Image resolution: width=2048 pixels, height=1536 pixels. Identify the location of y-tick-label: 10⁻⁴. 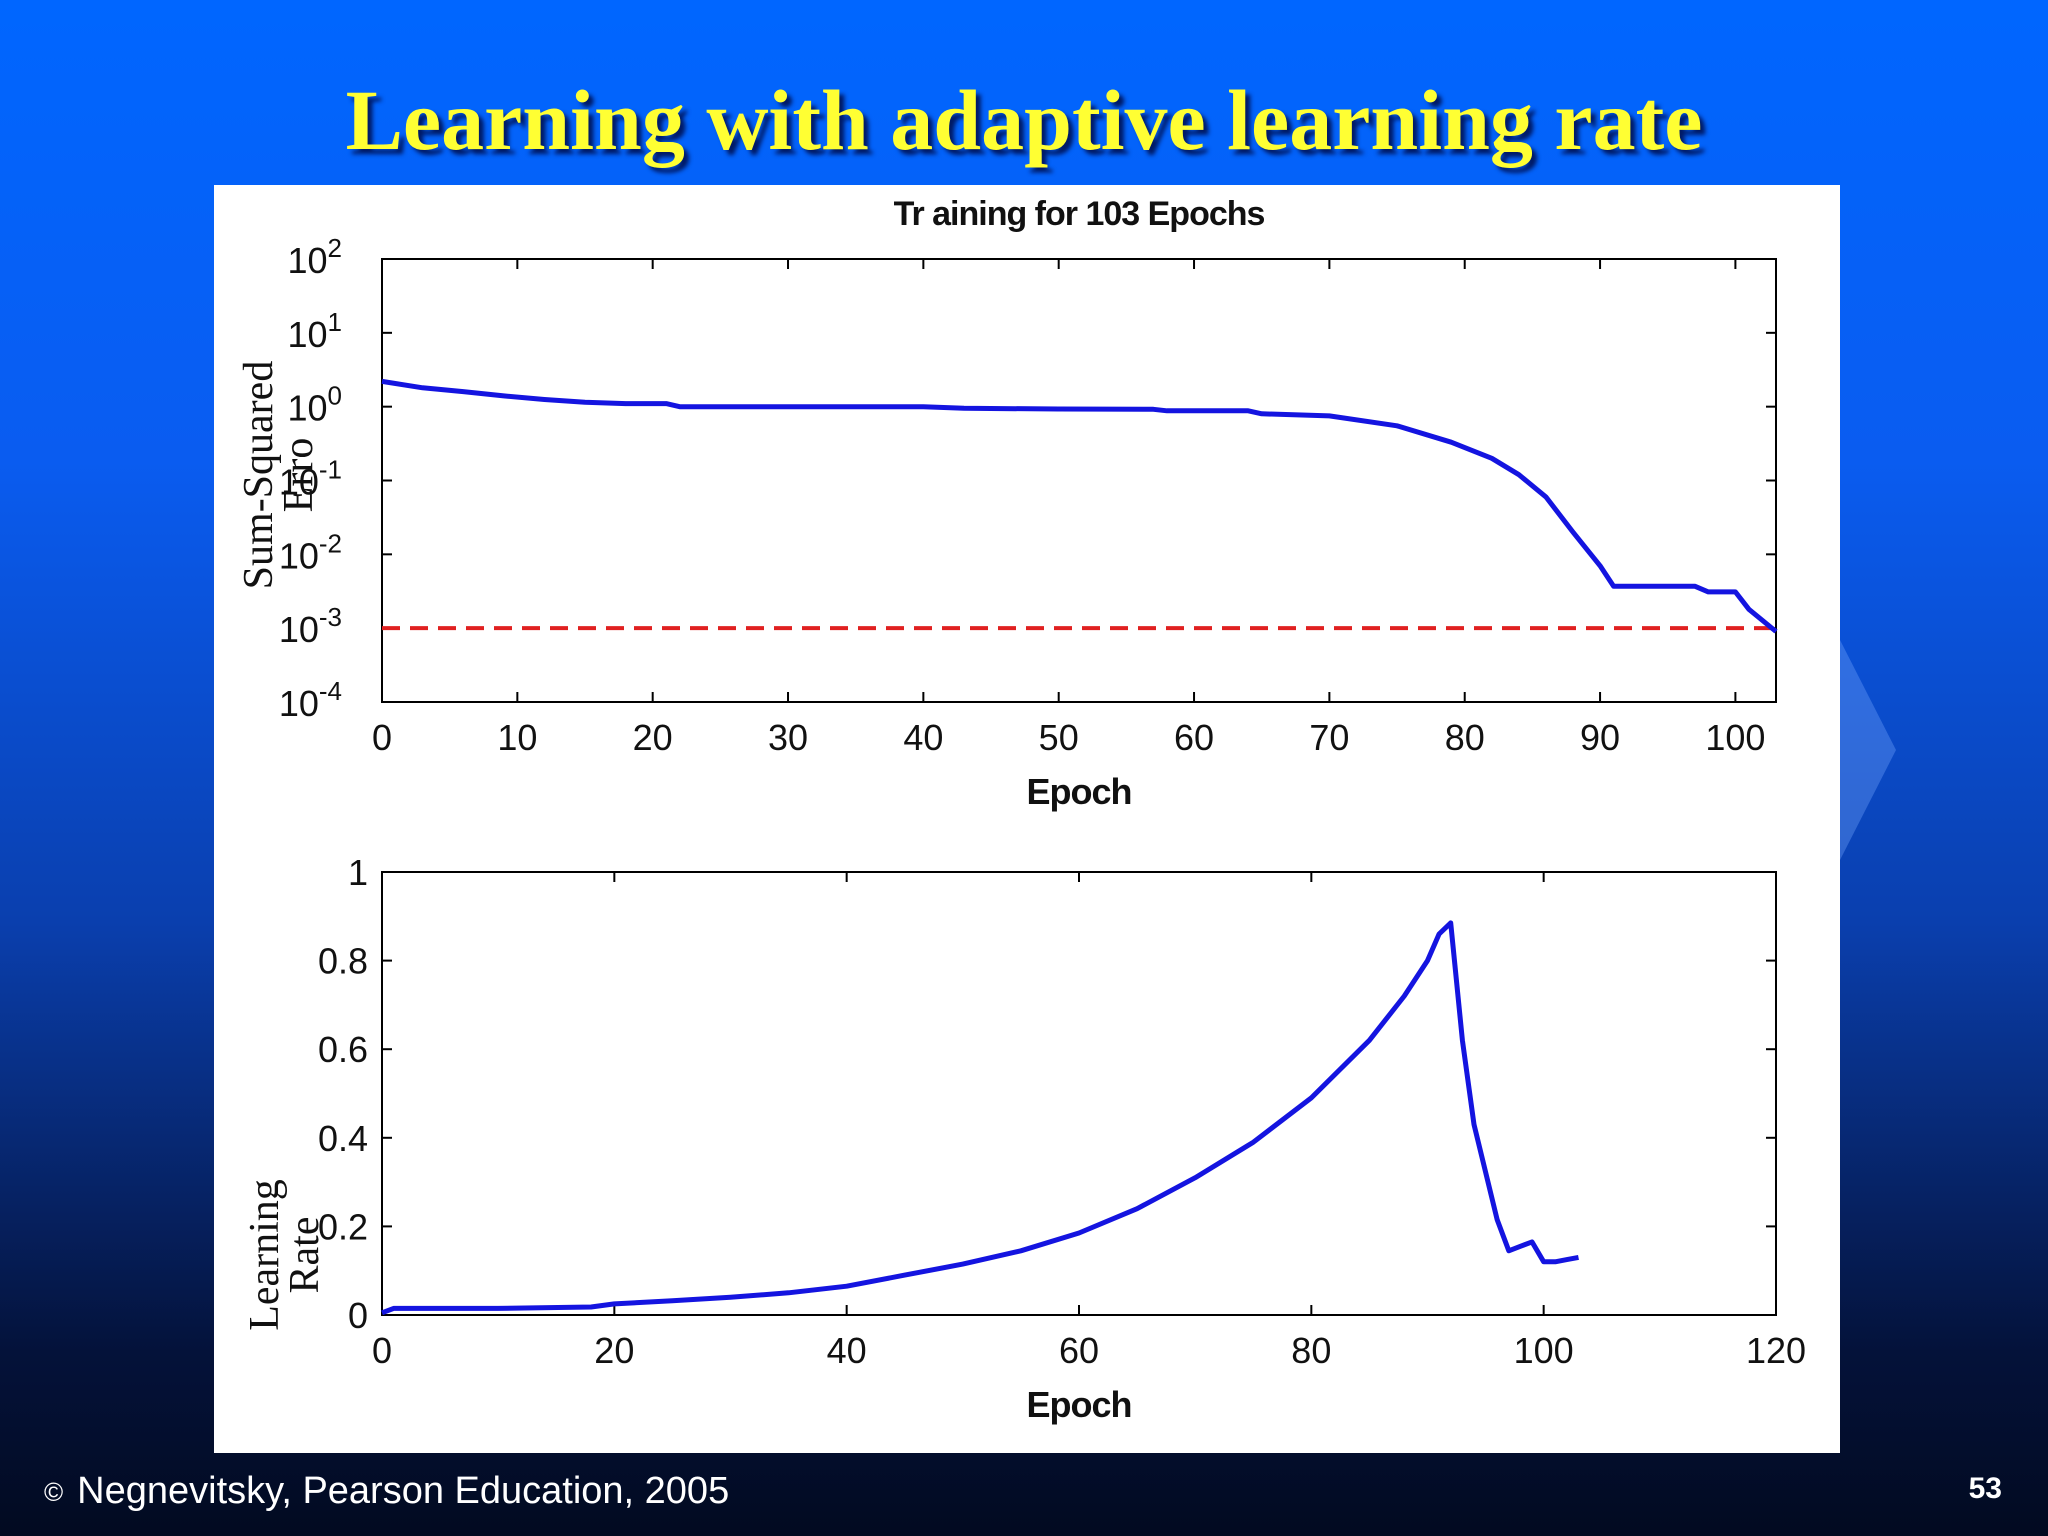
(310, 700).